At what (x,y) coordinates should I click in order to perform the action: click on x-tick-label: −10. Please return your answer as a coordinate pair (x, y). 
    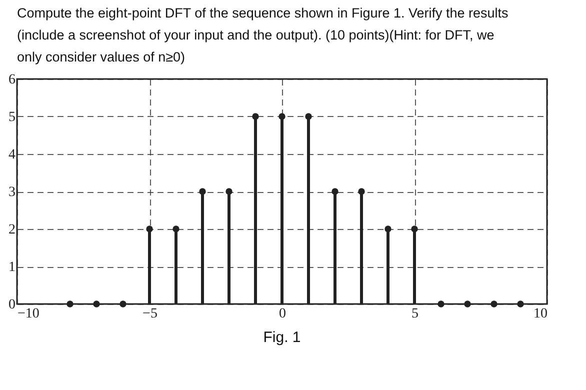
    Looking at the image, I should click on (29, 314).